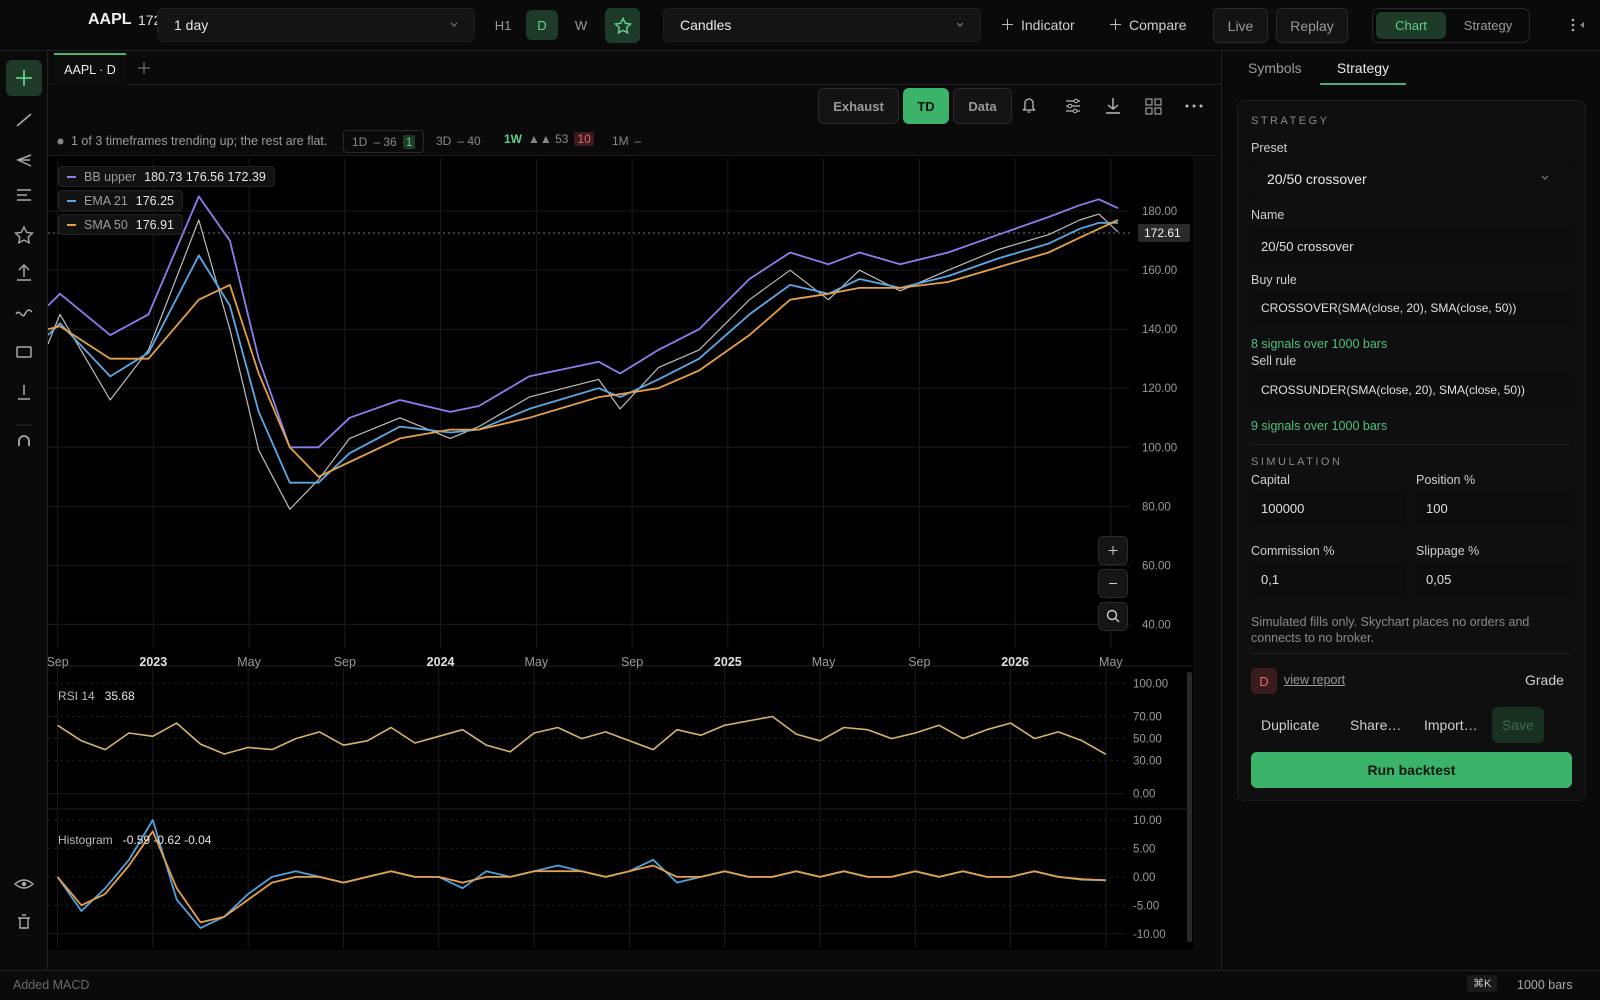 The image size is (1600, 1000). I want to click on interval-button: D, so click(542, 25).